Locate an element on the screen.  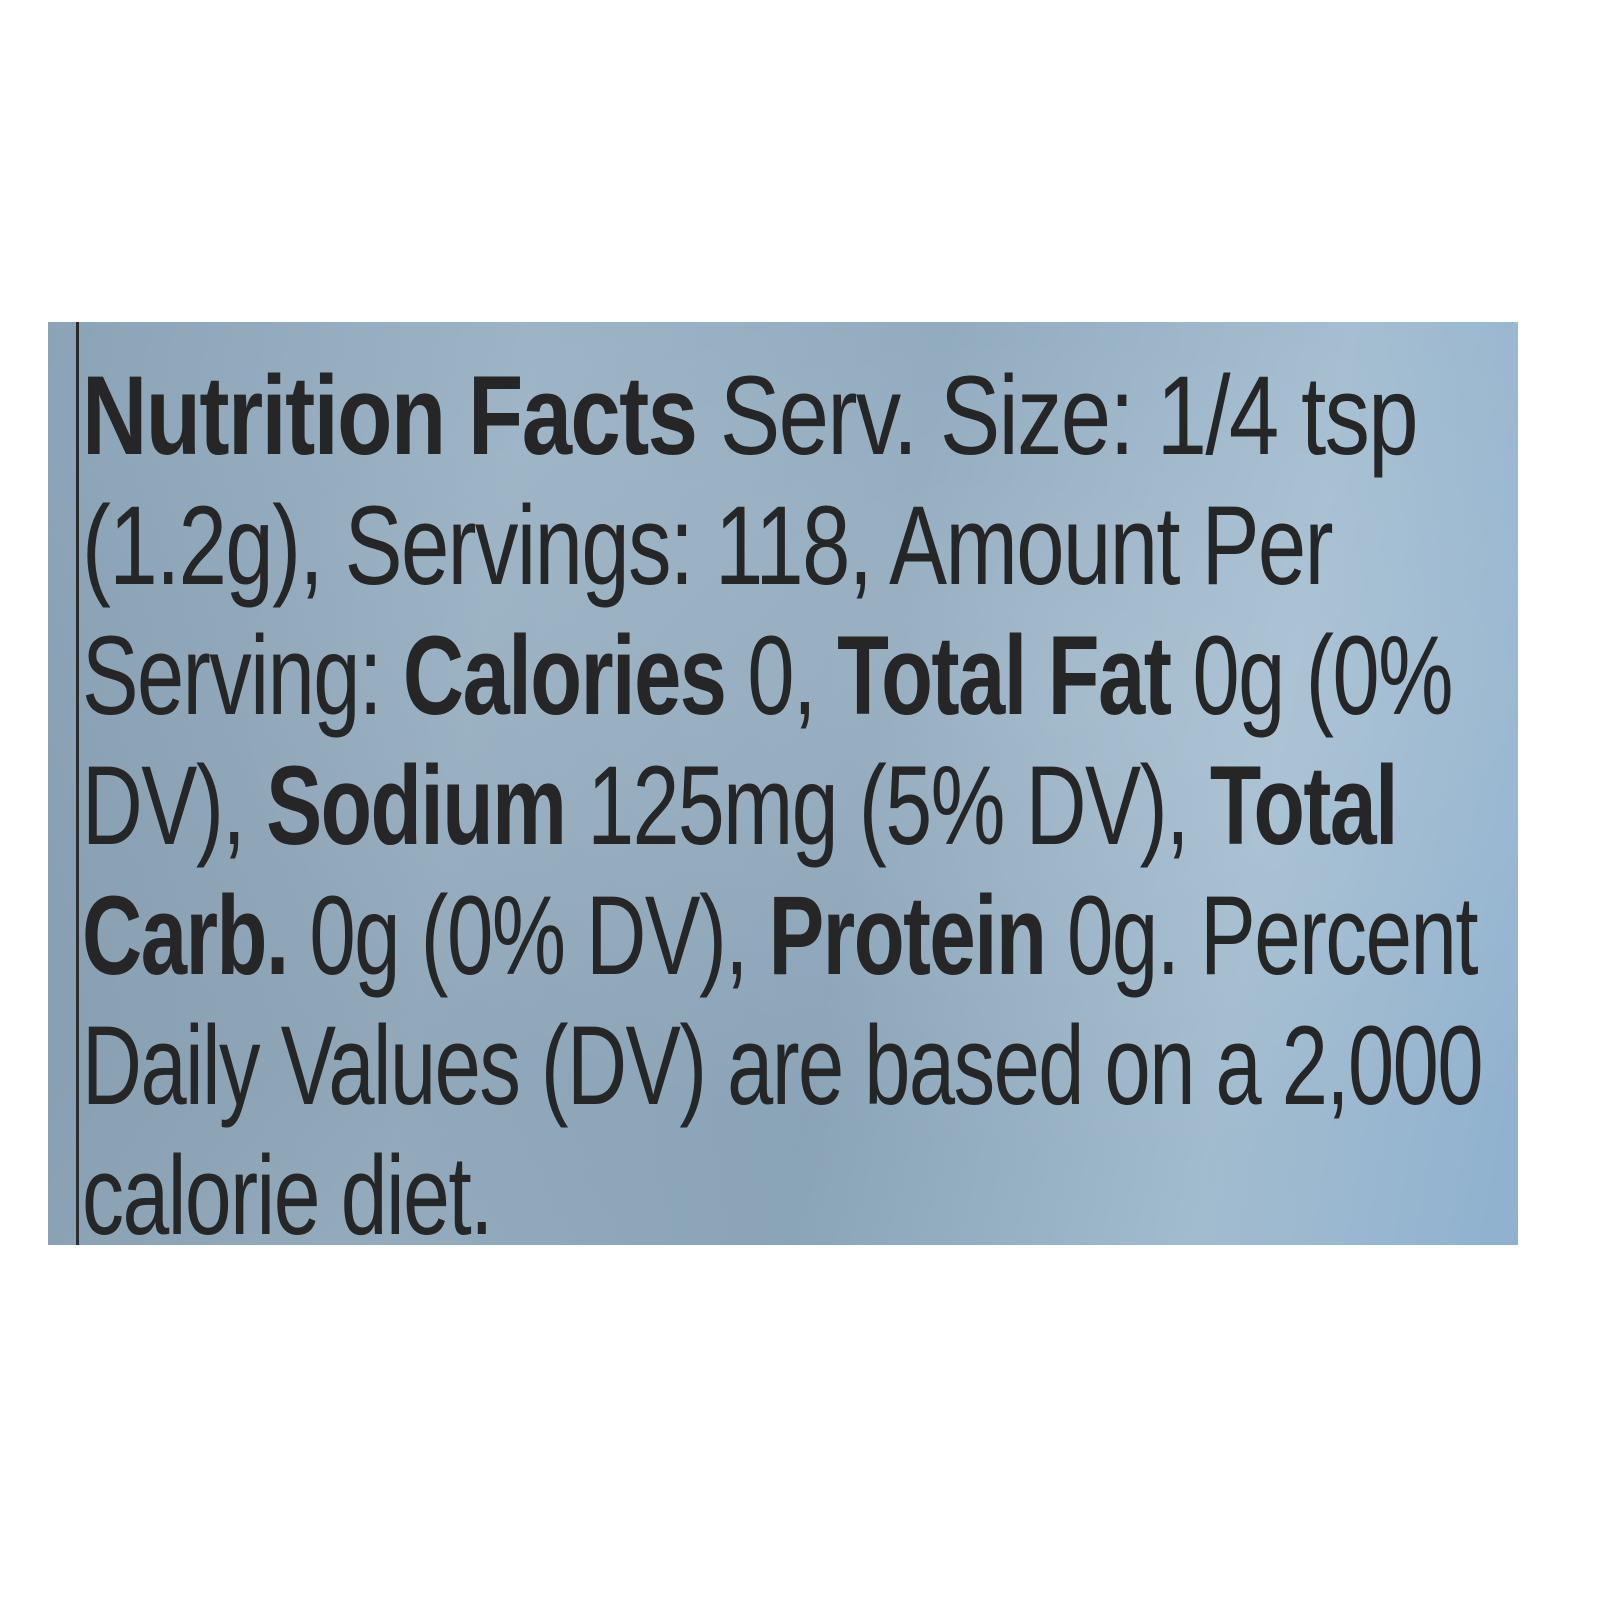
label-line: Daily Values (DV) are based on a 2,000 is located at coordinates (782, 1066).